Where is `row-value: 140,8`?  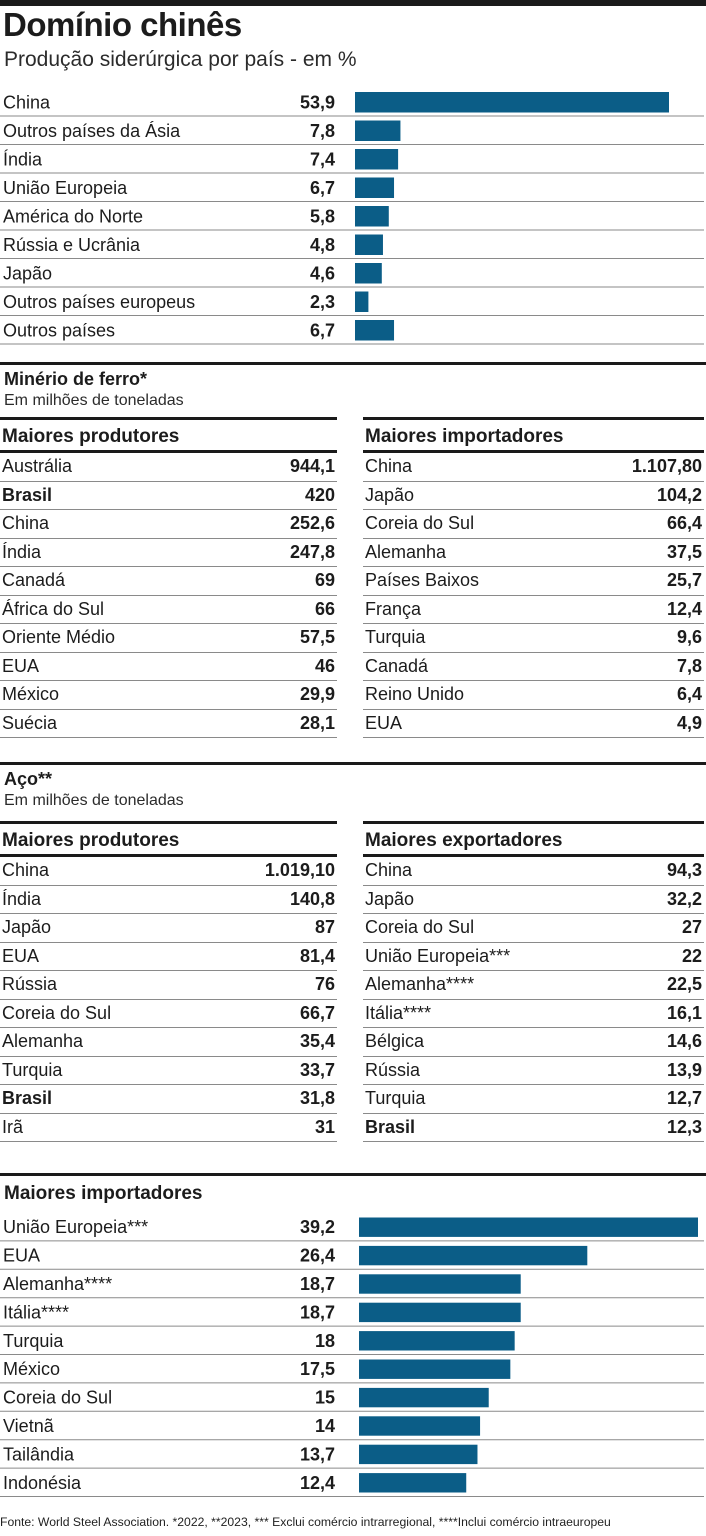
row-value: 140,8 is located at coordinates (312, 898).